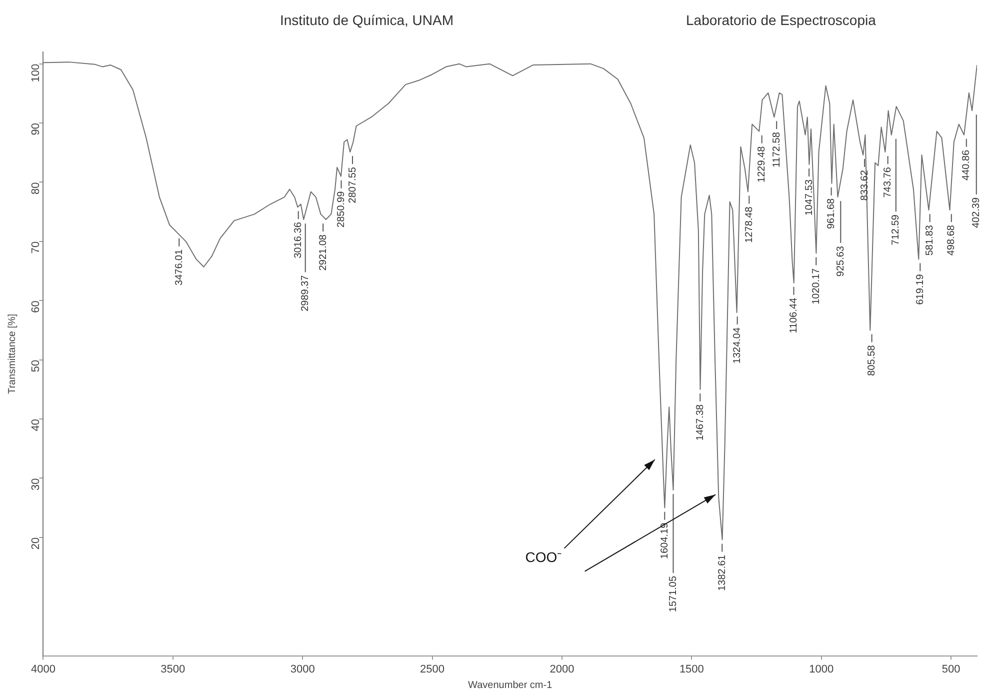 Image resolution: width=985 pixels, height=691 pixels. I want to click on annotation: 743.76, so click(888, 182).